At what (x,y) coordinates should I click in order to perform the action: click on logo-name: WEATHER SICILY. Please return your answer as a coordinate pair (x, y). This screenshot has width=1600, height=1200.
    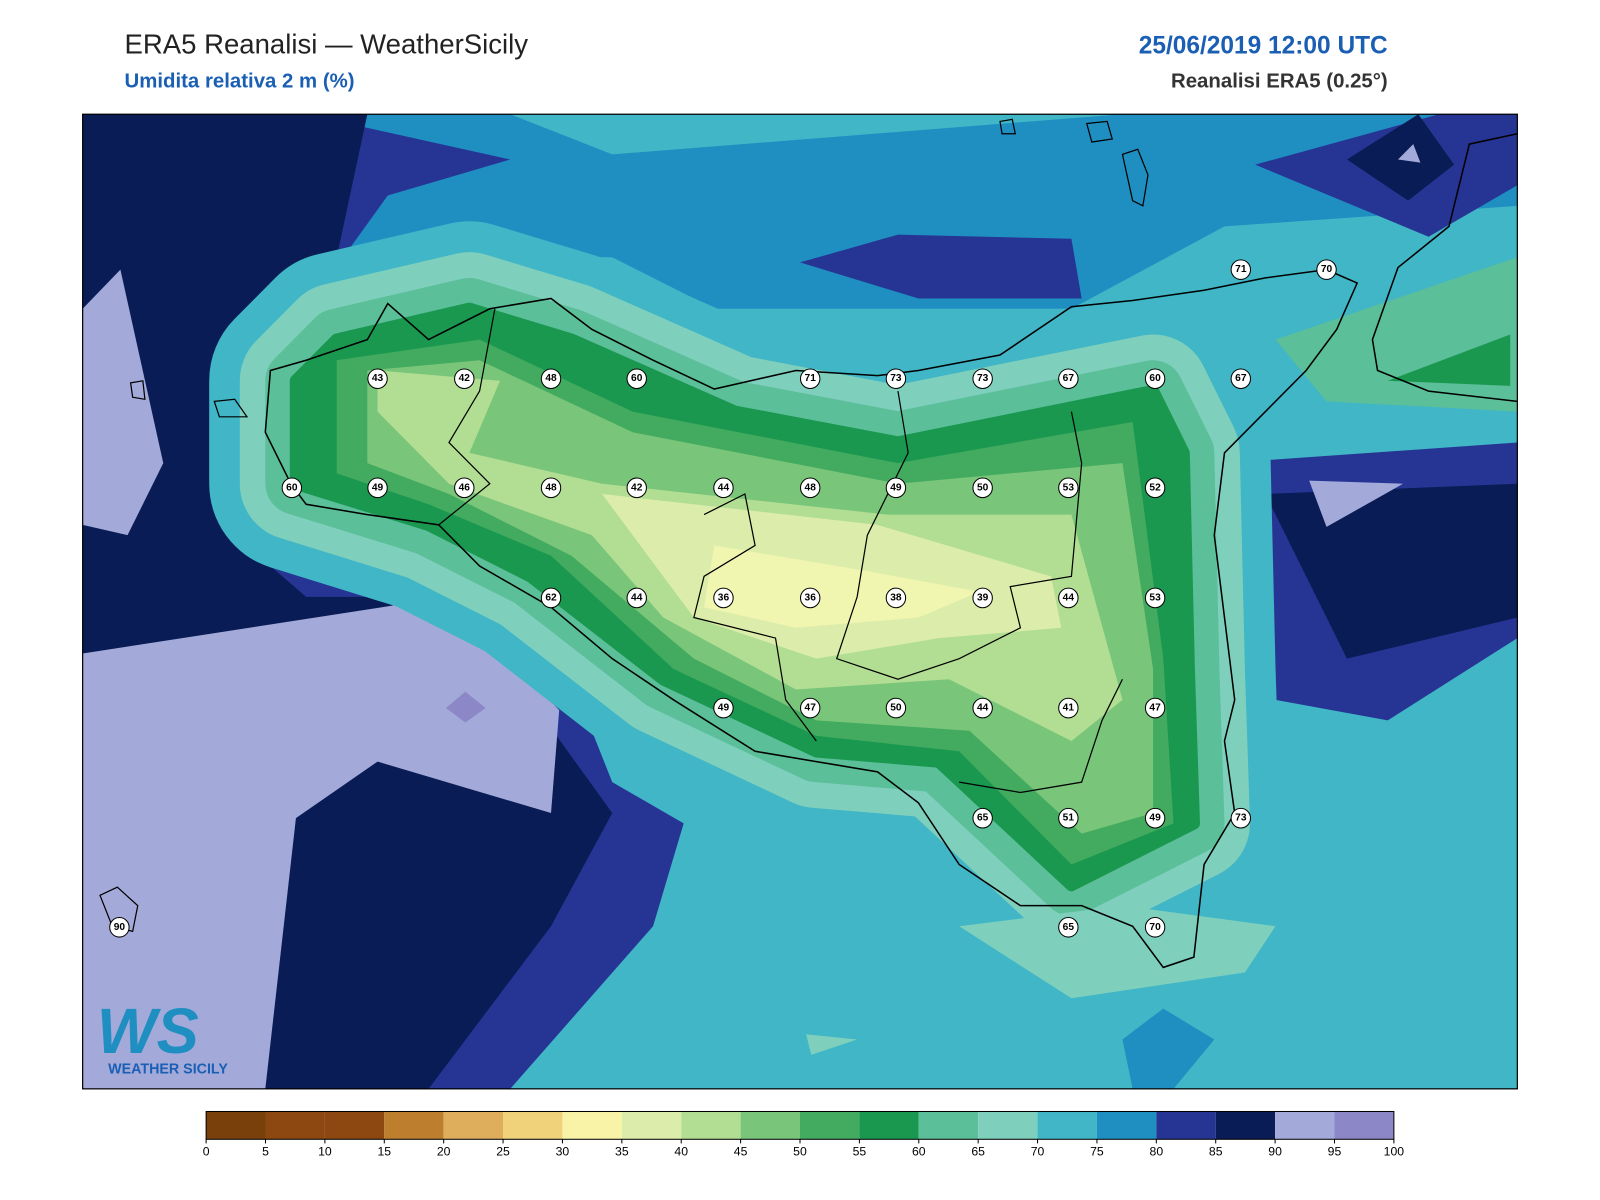
    Looking at the image, I should click on (168, 1069).